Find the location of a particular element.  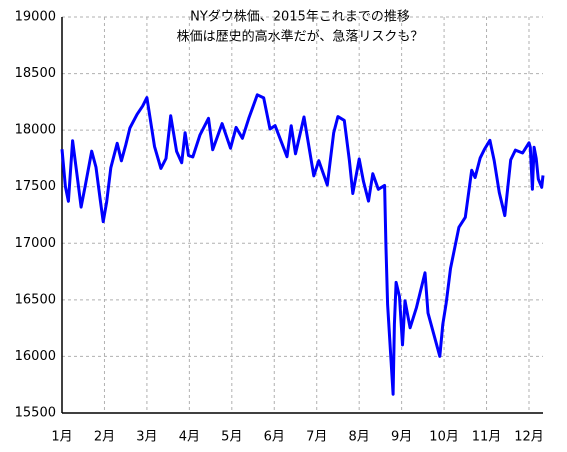

x-tick-label: 2月 is located at coordinates (104, 437).